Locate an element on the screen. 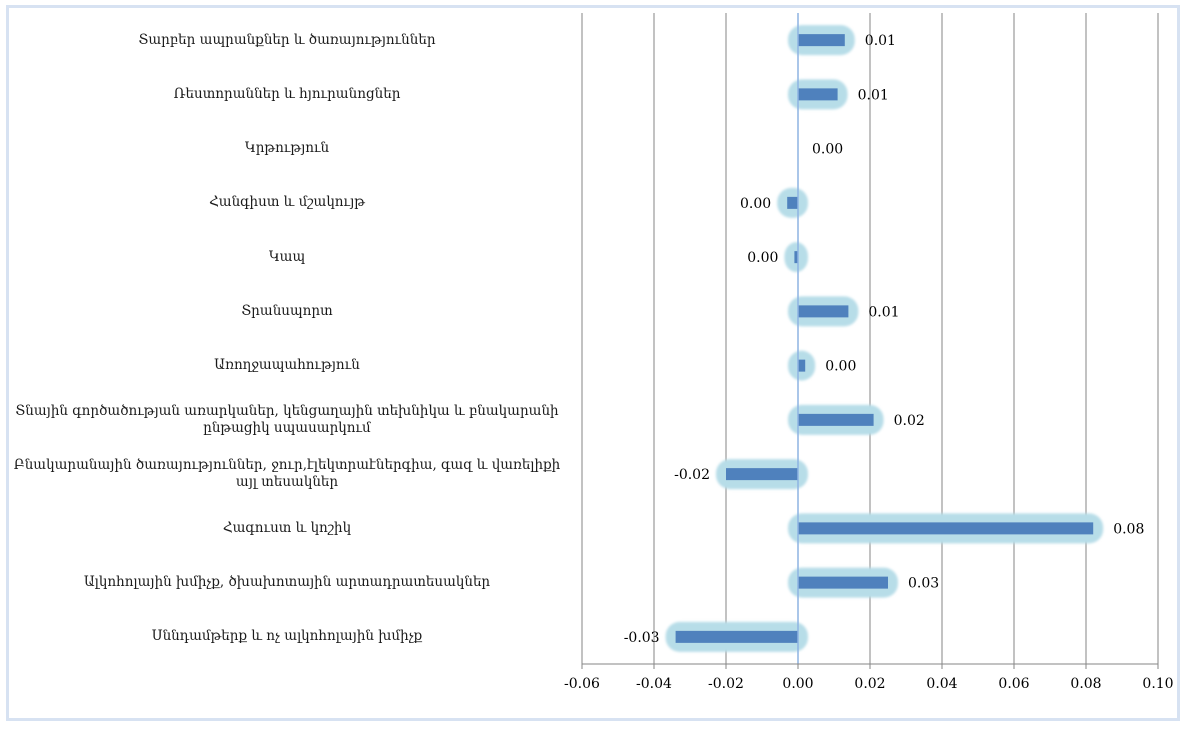  category-label: Հագուստ և կոշիկ is located at coordinates (287, 527).